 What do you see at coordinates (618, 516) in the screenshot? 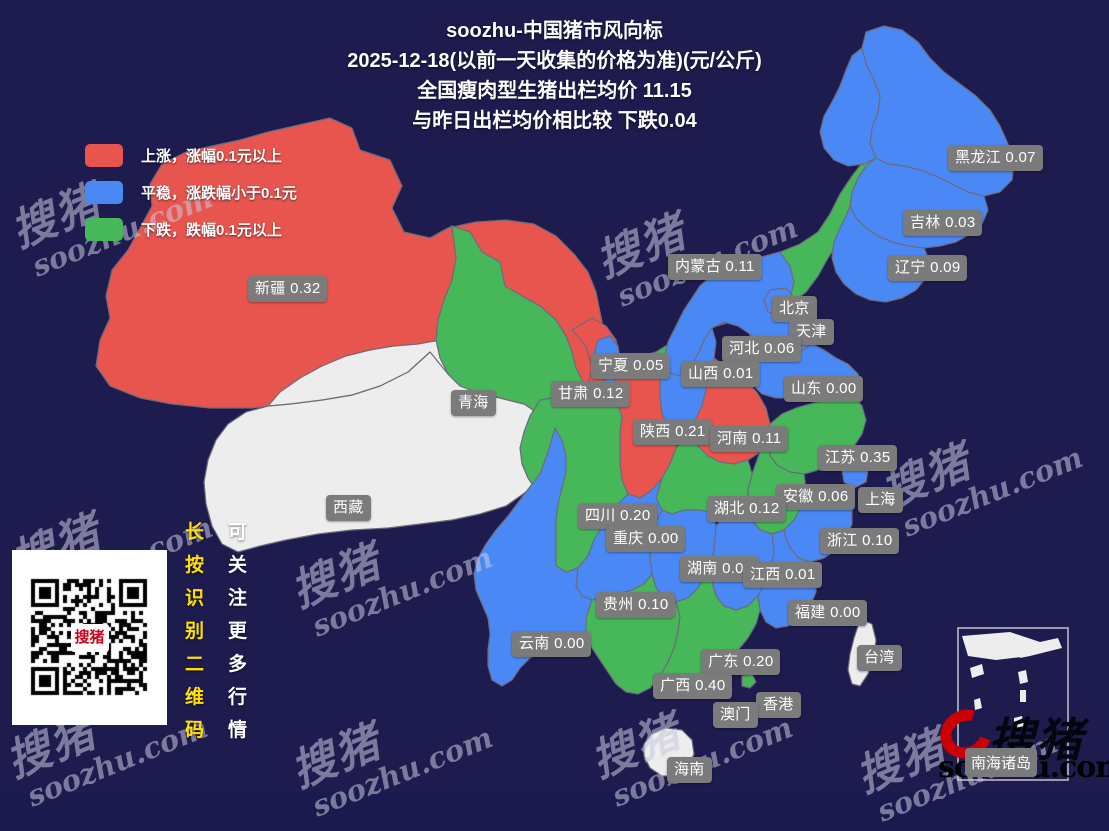
I see `province-label-四川: 四川 0.20` at bounding box center [618, 516].